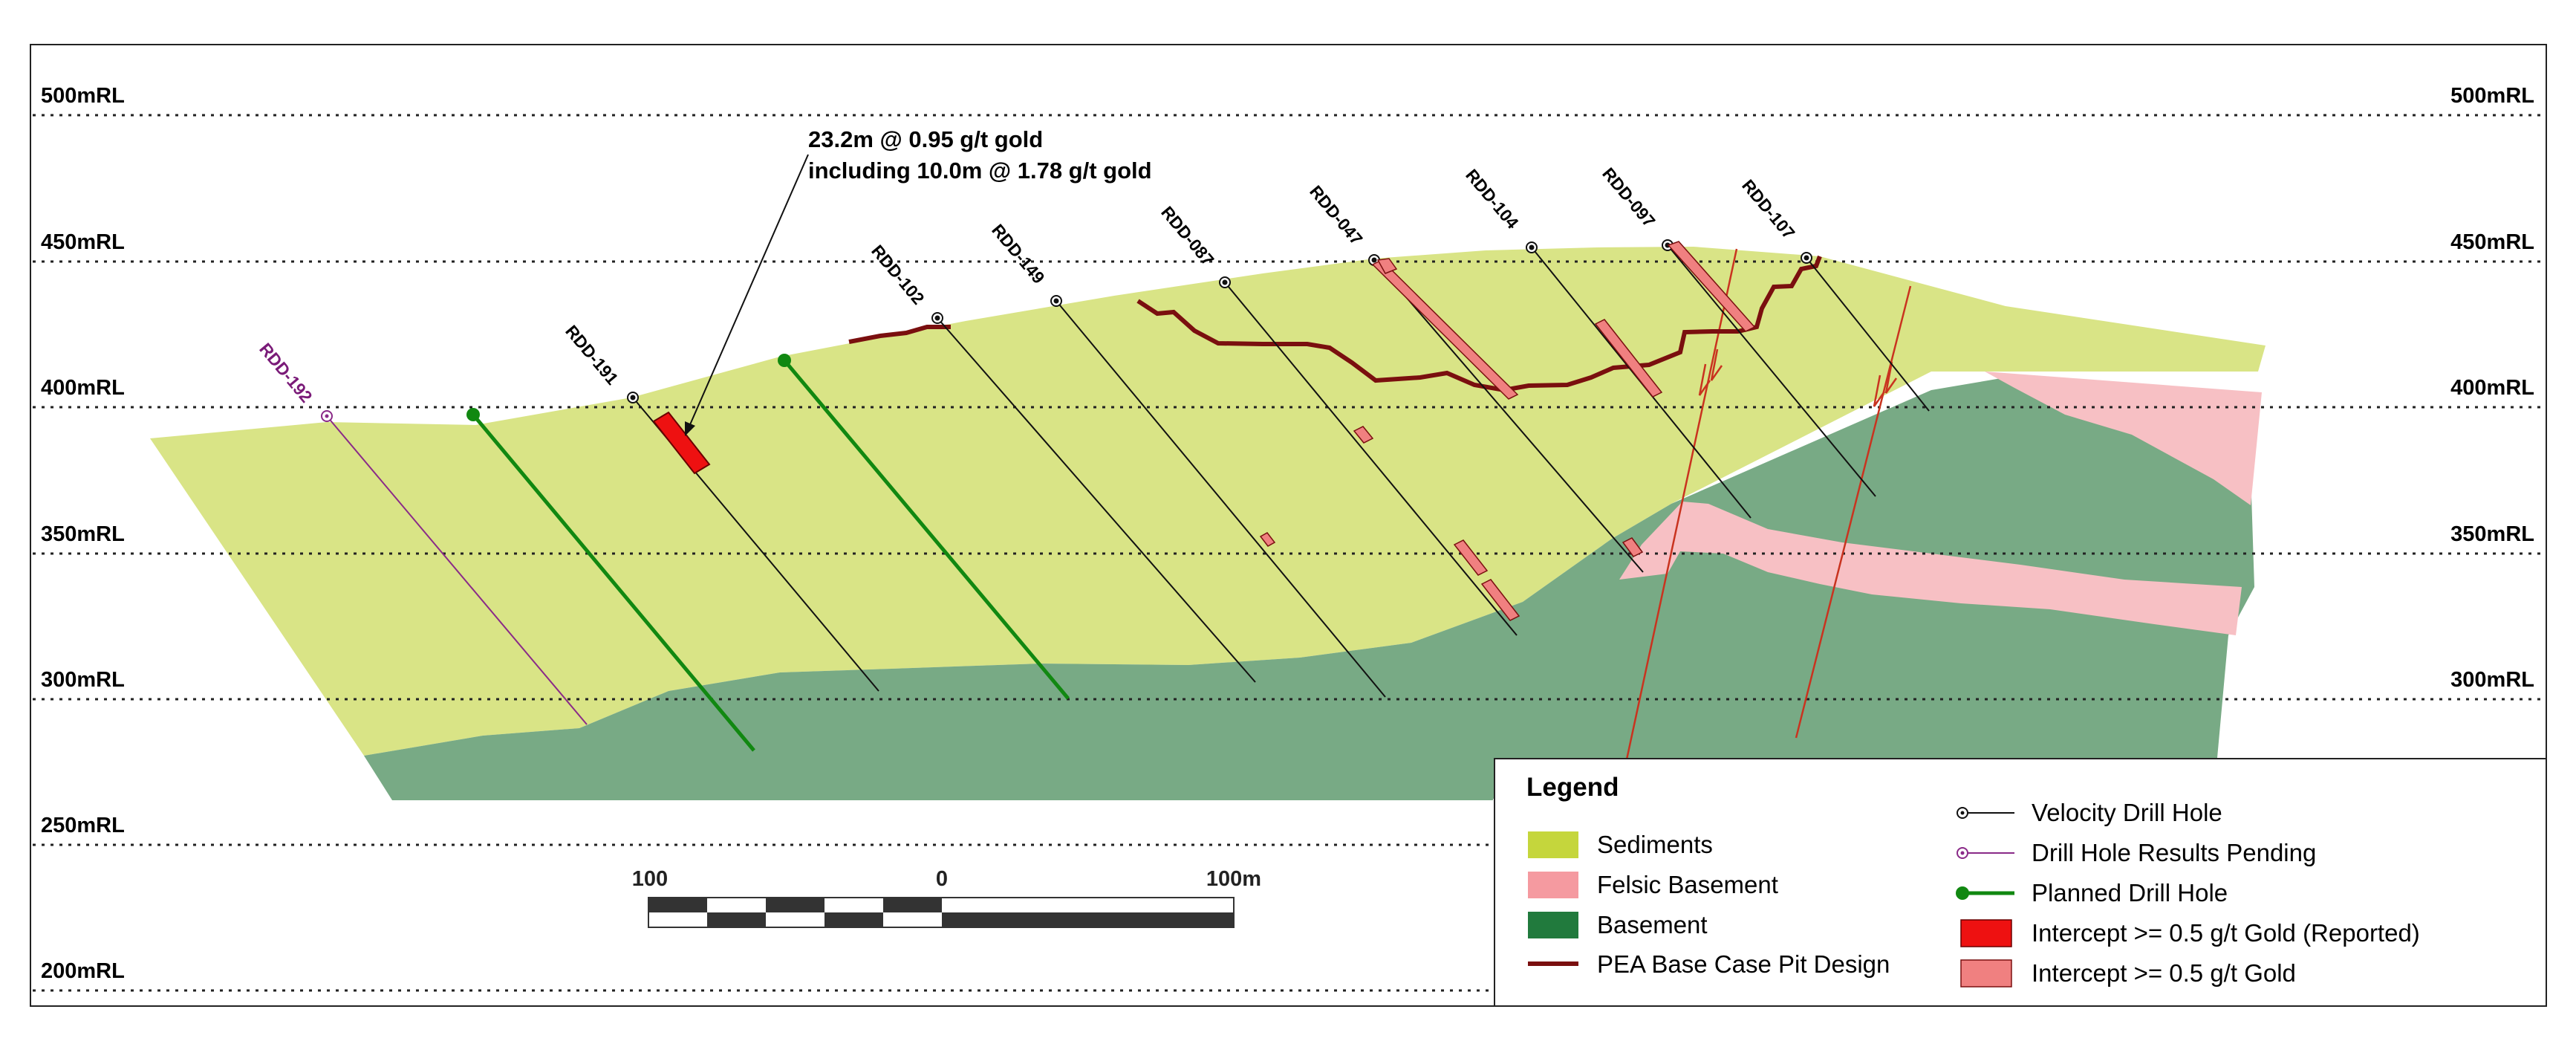 The height and width of the screenshot is (1041, 2576). Describe the element at coordinates (1986, 973) in the screenshot. I see `legend-swatch-intercept` at that location.